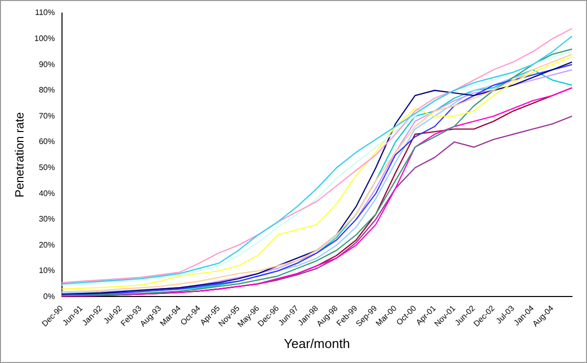 Image resolution: width=587 pixels, height=363 pixels. Describe the element at coordinates (19, 155) in the screenshot. I see `y-axis-title: Penetration rate` at that location.